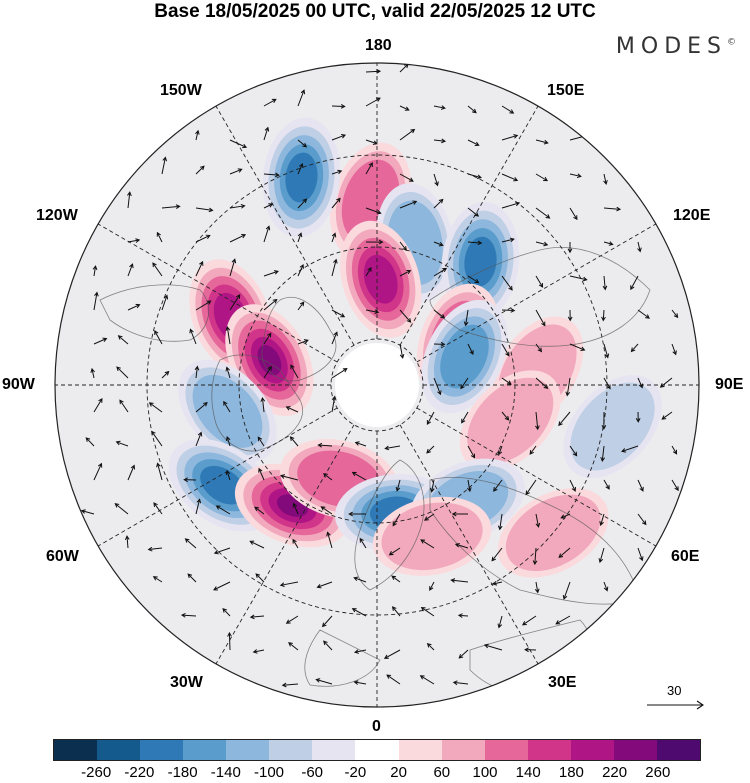 Image resolution: width=750 pixels, height=783 pixels. I want to click on anomaly-contour, so click(269, 360).